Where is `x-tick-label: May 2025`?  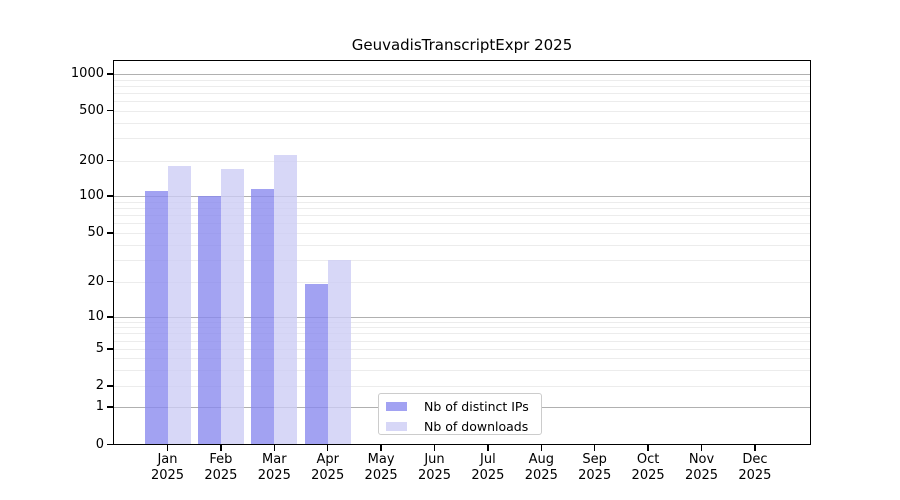
x-tick-label: May 2025 is located at coordinates (381, 468).